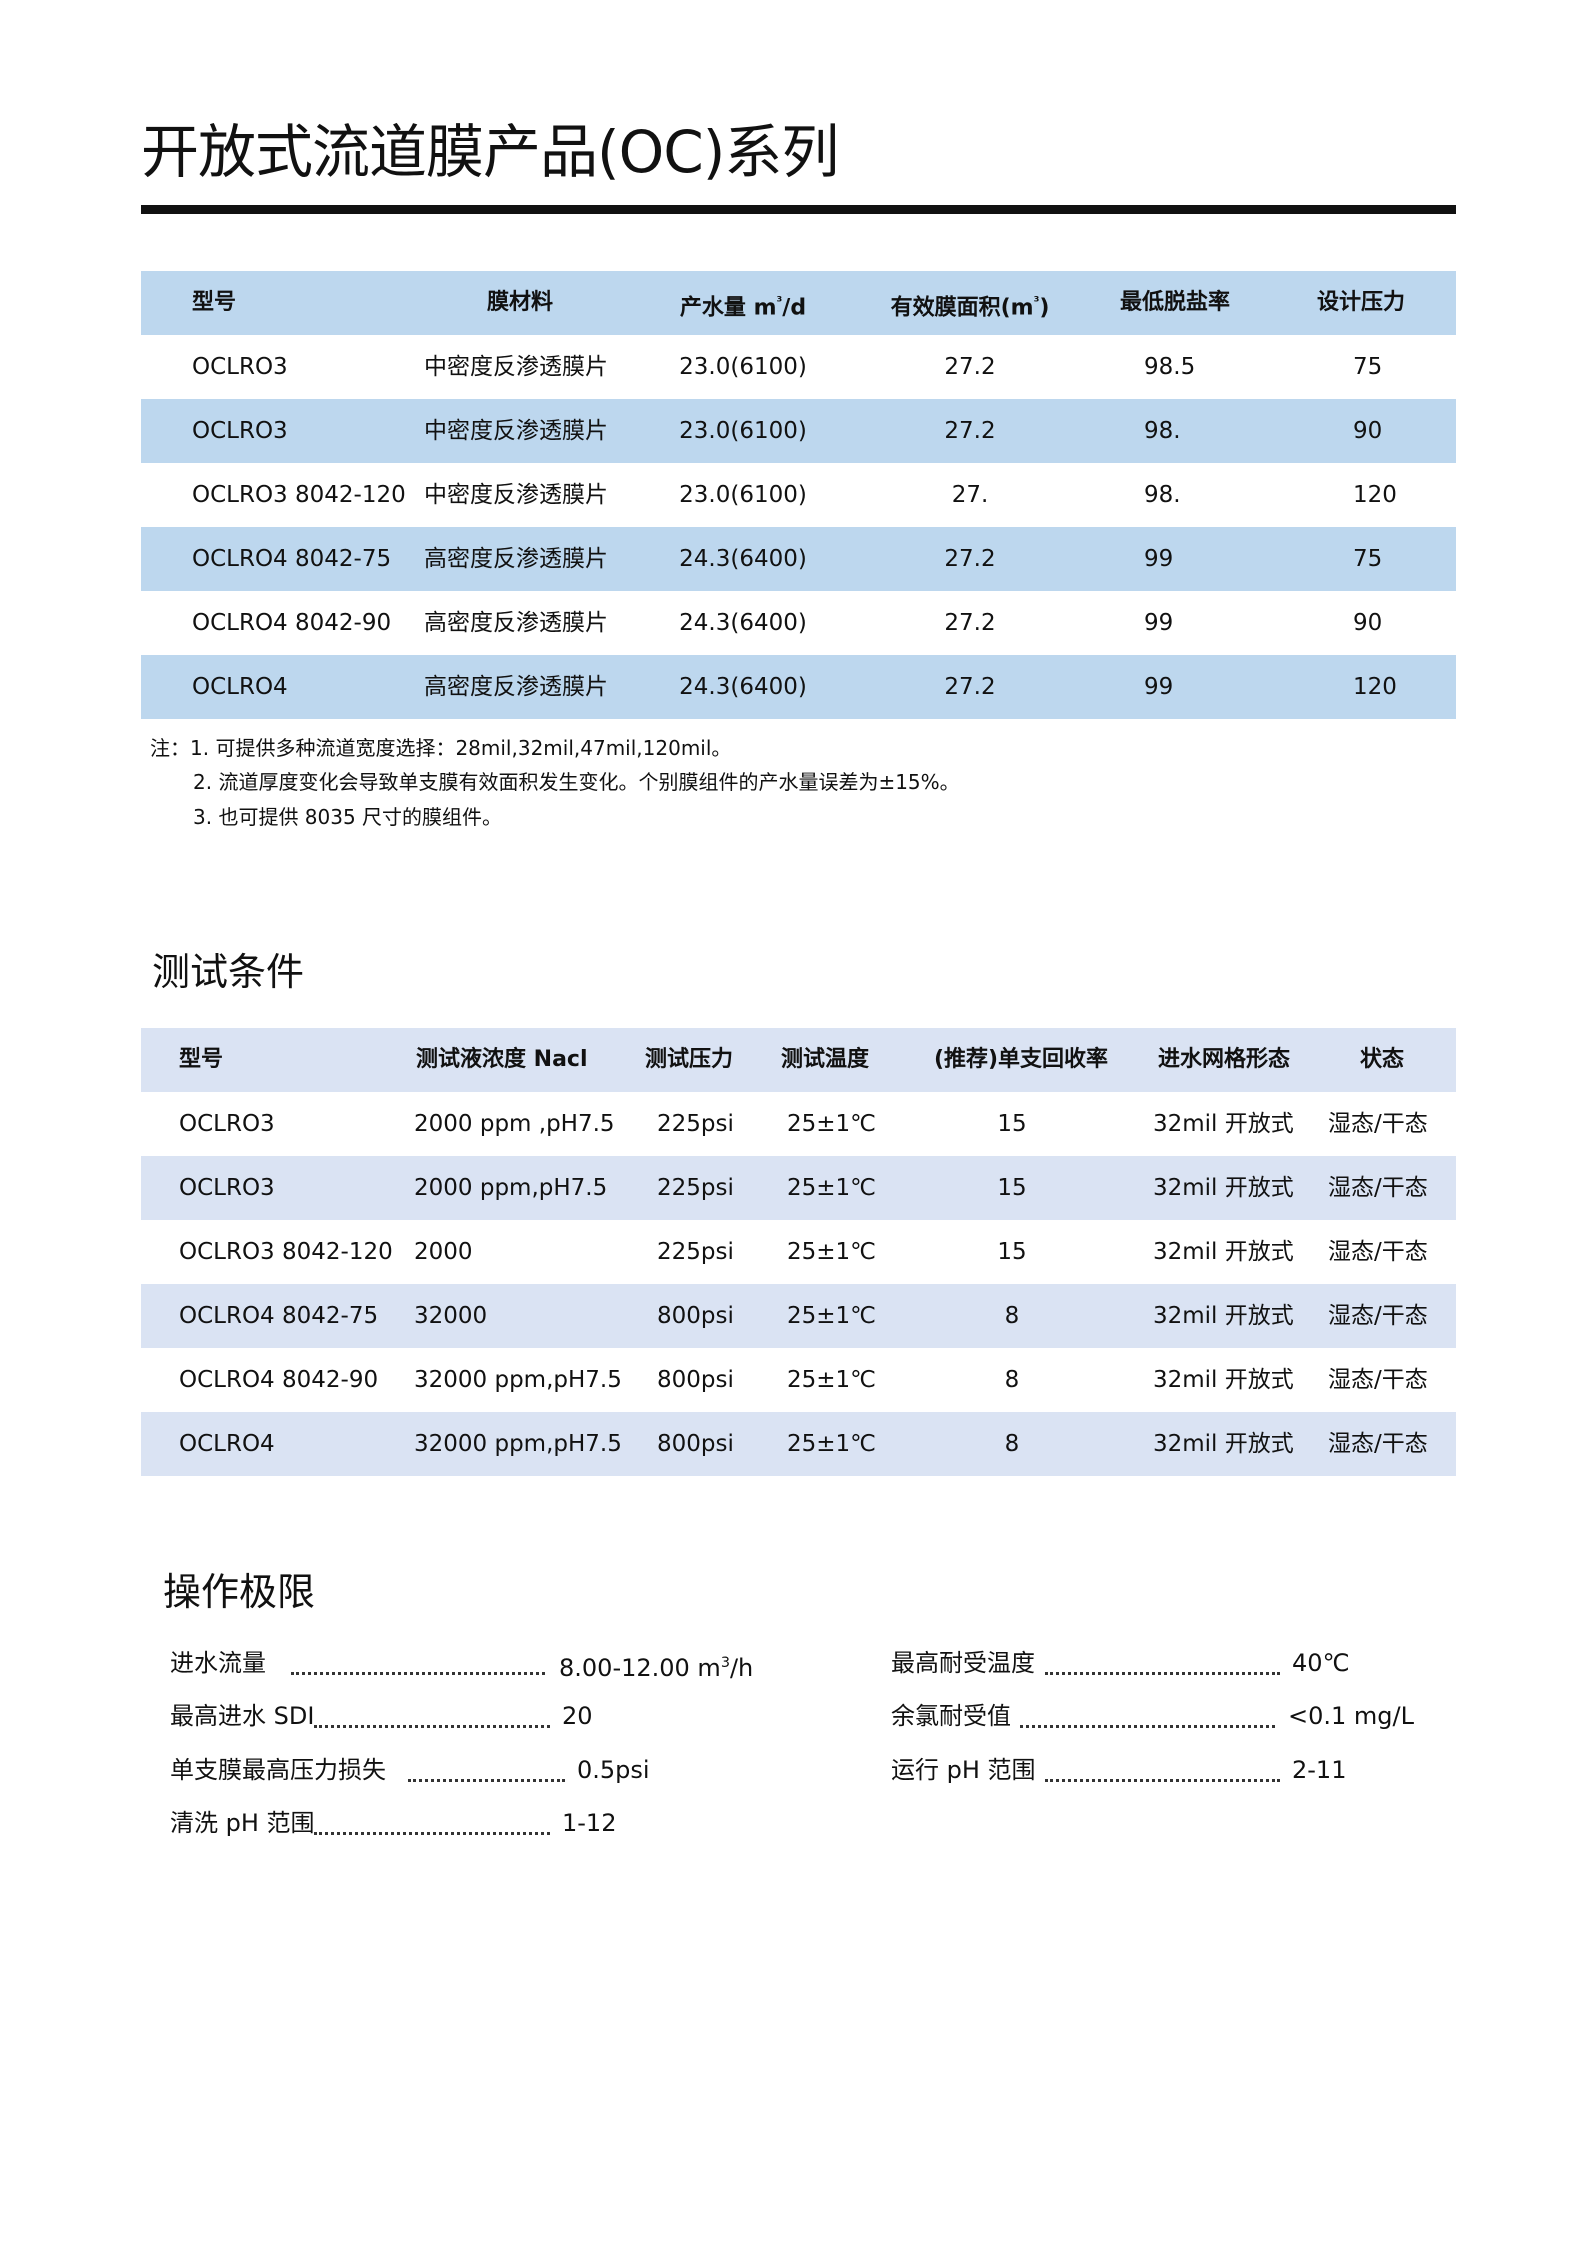  I want to click on limit-value-text: 0.5psi, so click(613, 1770).